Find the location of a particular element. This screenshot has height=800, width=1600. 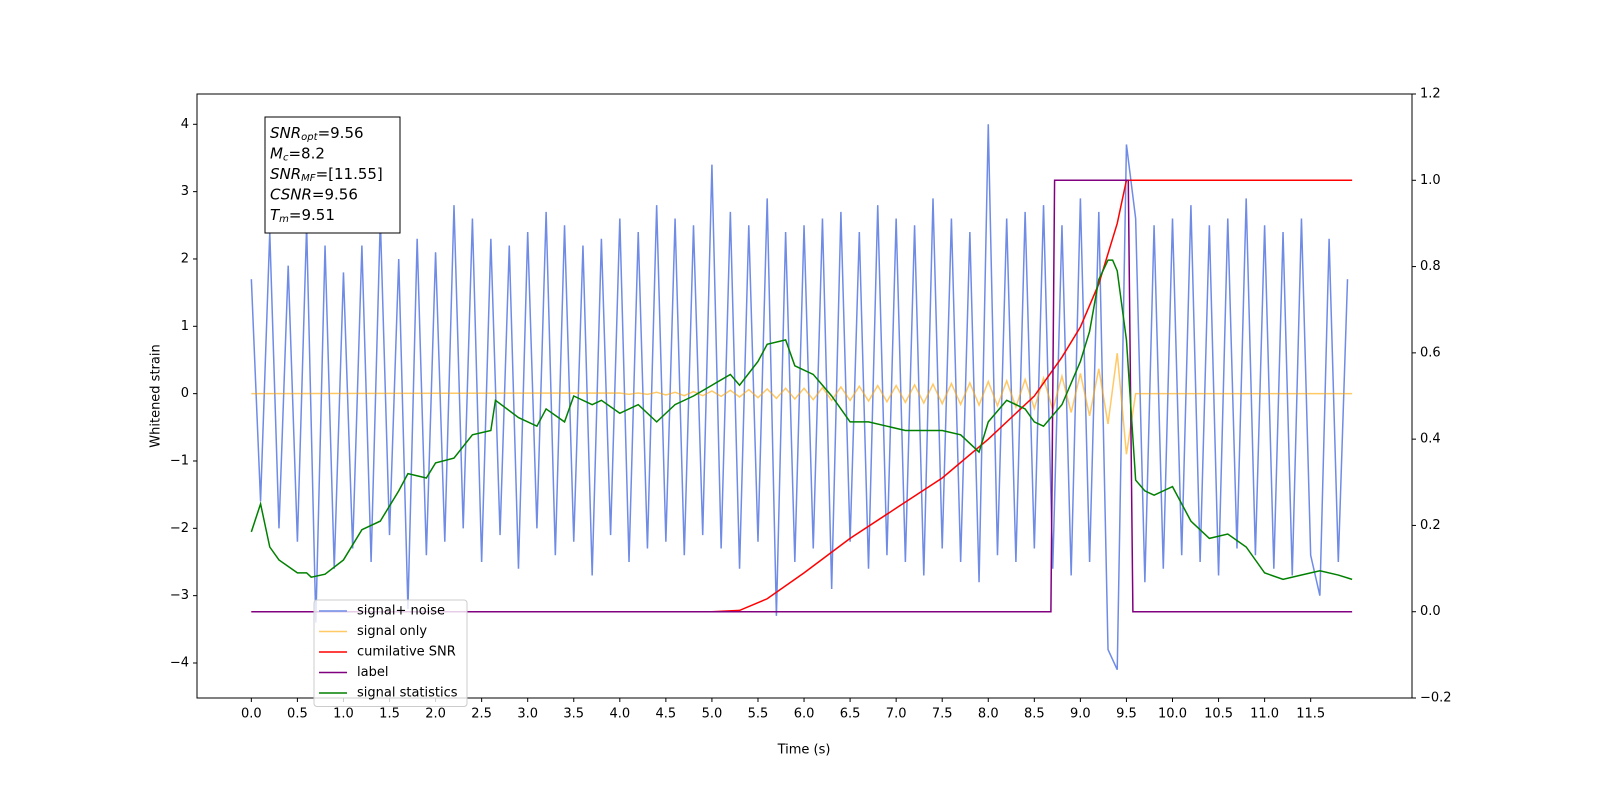

annotation-symbol: M is located at coordinates (276, 153).